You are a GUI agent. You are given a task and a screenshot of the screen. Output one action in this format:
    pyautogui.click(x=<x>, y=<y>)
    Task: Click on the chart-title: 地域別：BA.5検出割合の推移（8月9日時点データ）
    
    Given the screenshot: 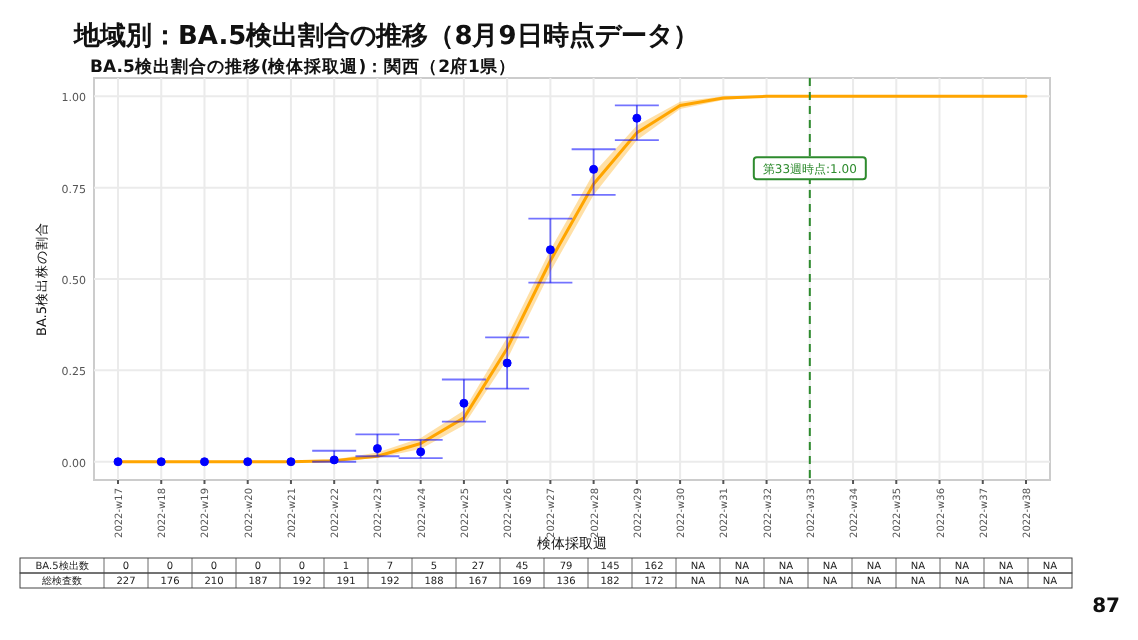 What is the action you would take?
    pyautogui.click(x=385, y=36)
    